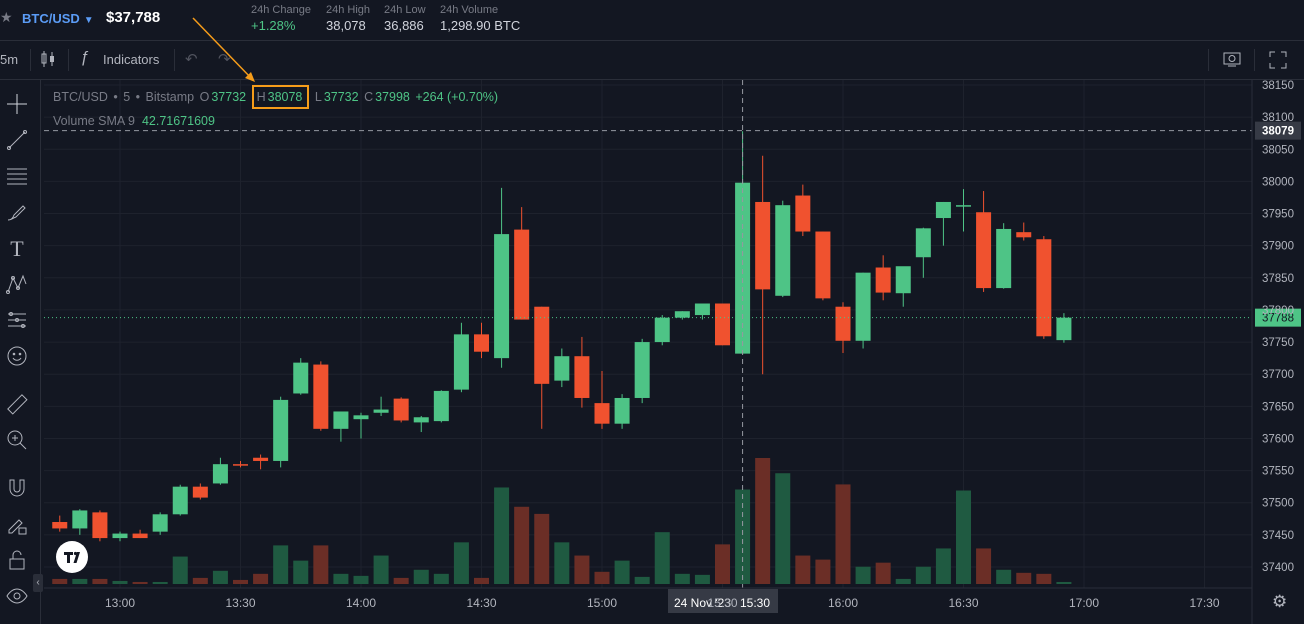 This screenshot has width=1304, height=624. What do you see at coordinates (17, 105) in the screenshot?
I see `crosshair-icon` at bounding box center [17, 105].